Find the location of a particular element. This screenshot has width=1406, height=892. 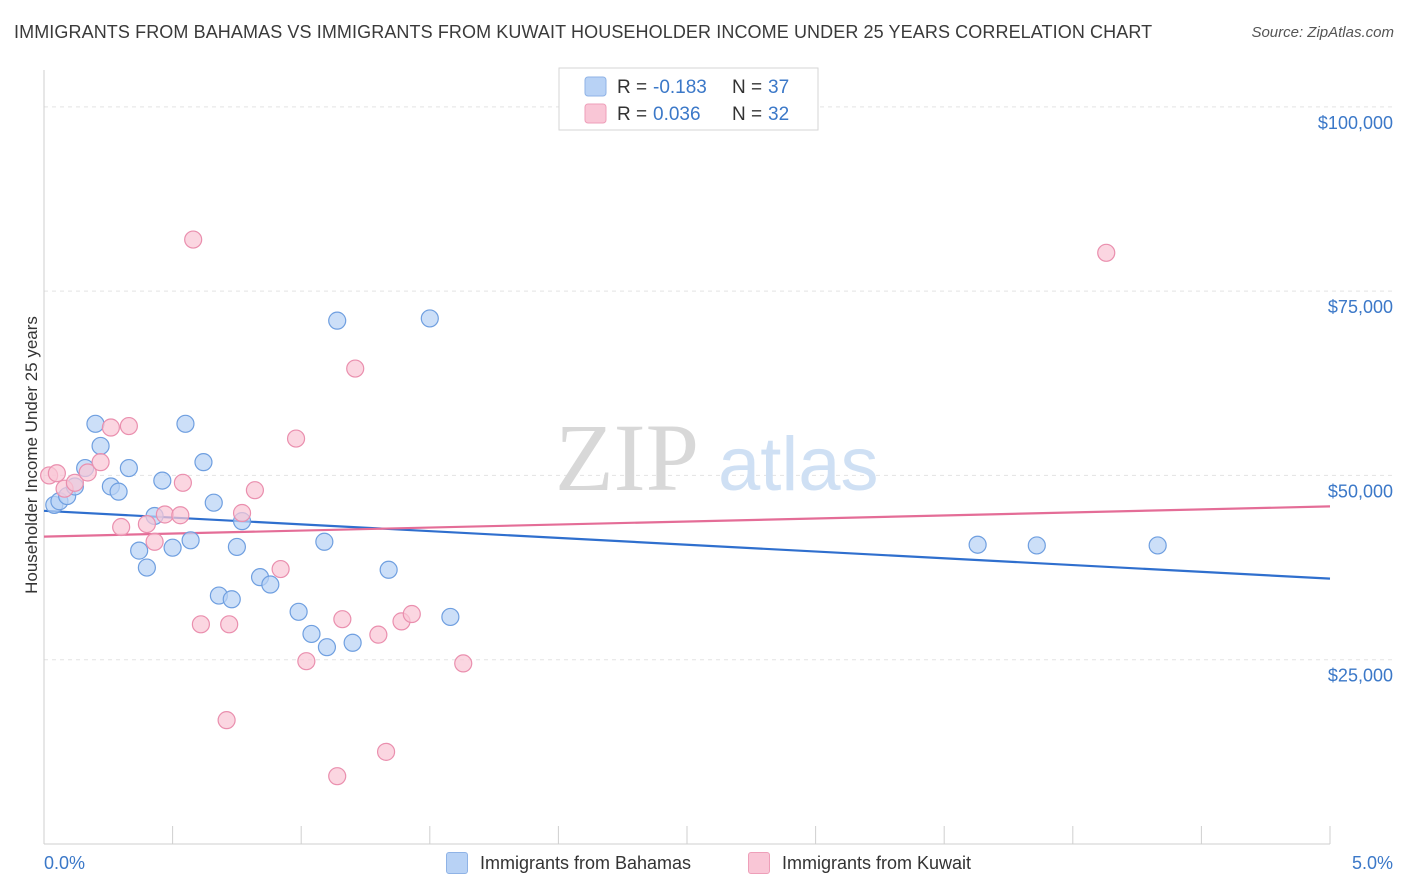

legend-swatch-bahamas is located at coordinates (595, 86).